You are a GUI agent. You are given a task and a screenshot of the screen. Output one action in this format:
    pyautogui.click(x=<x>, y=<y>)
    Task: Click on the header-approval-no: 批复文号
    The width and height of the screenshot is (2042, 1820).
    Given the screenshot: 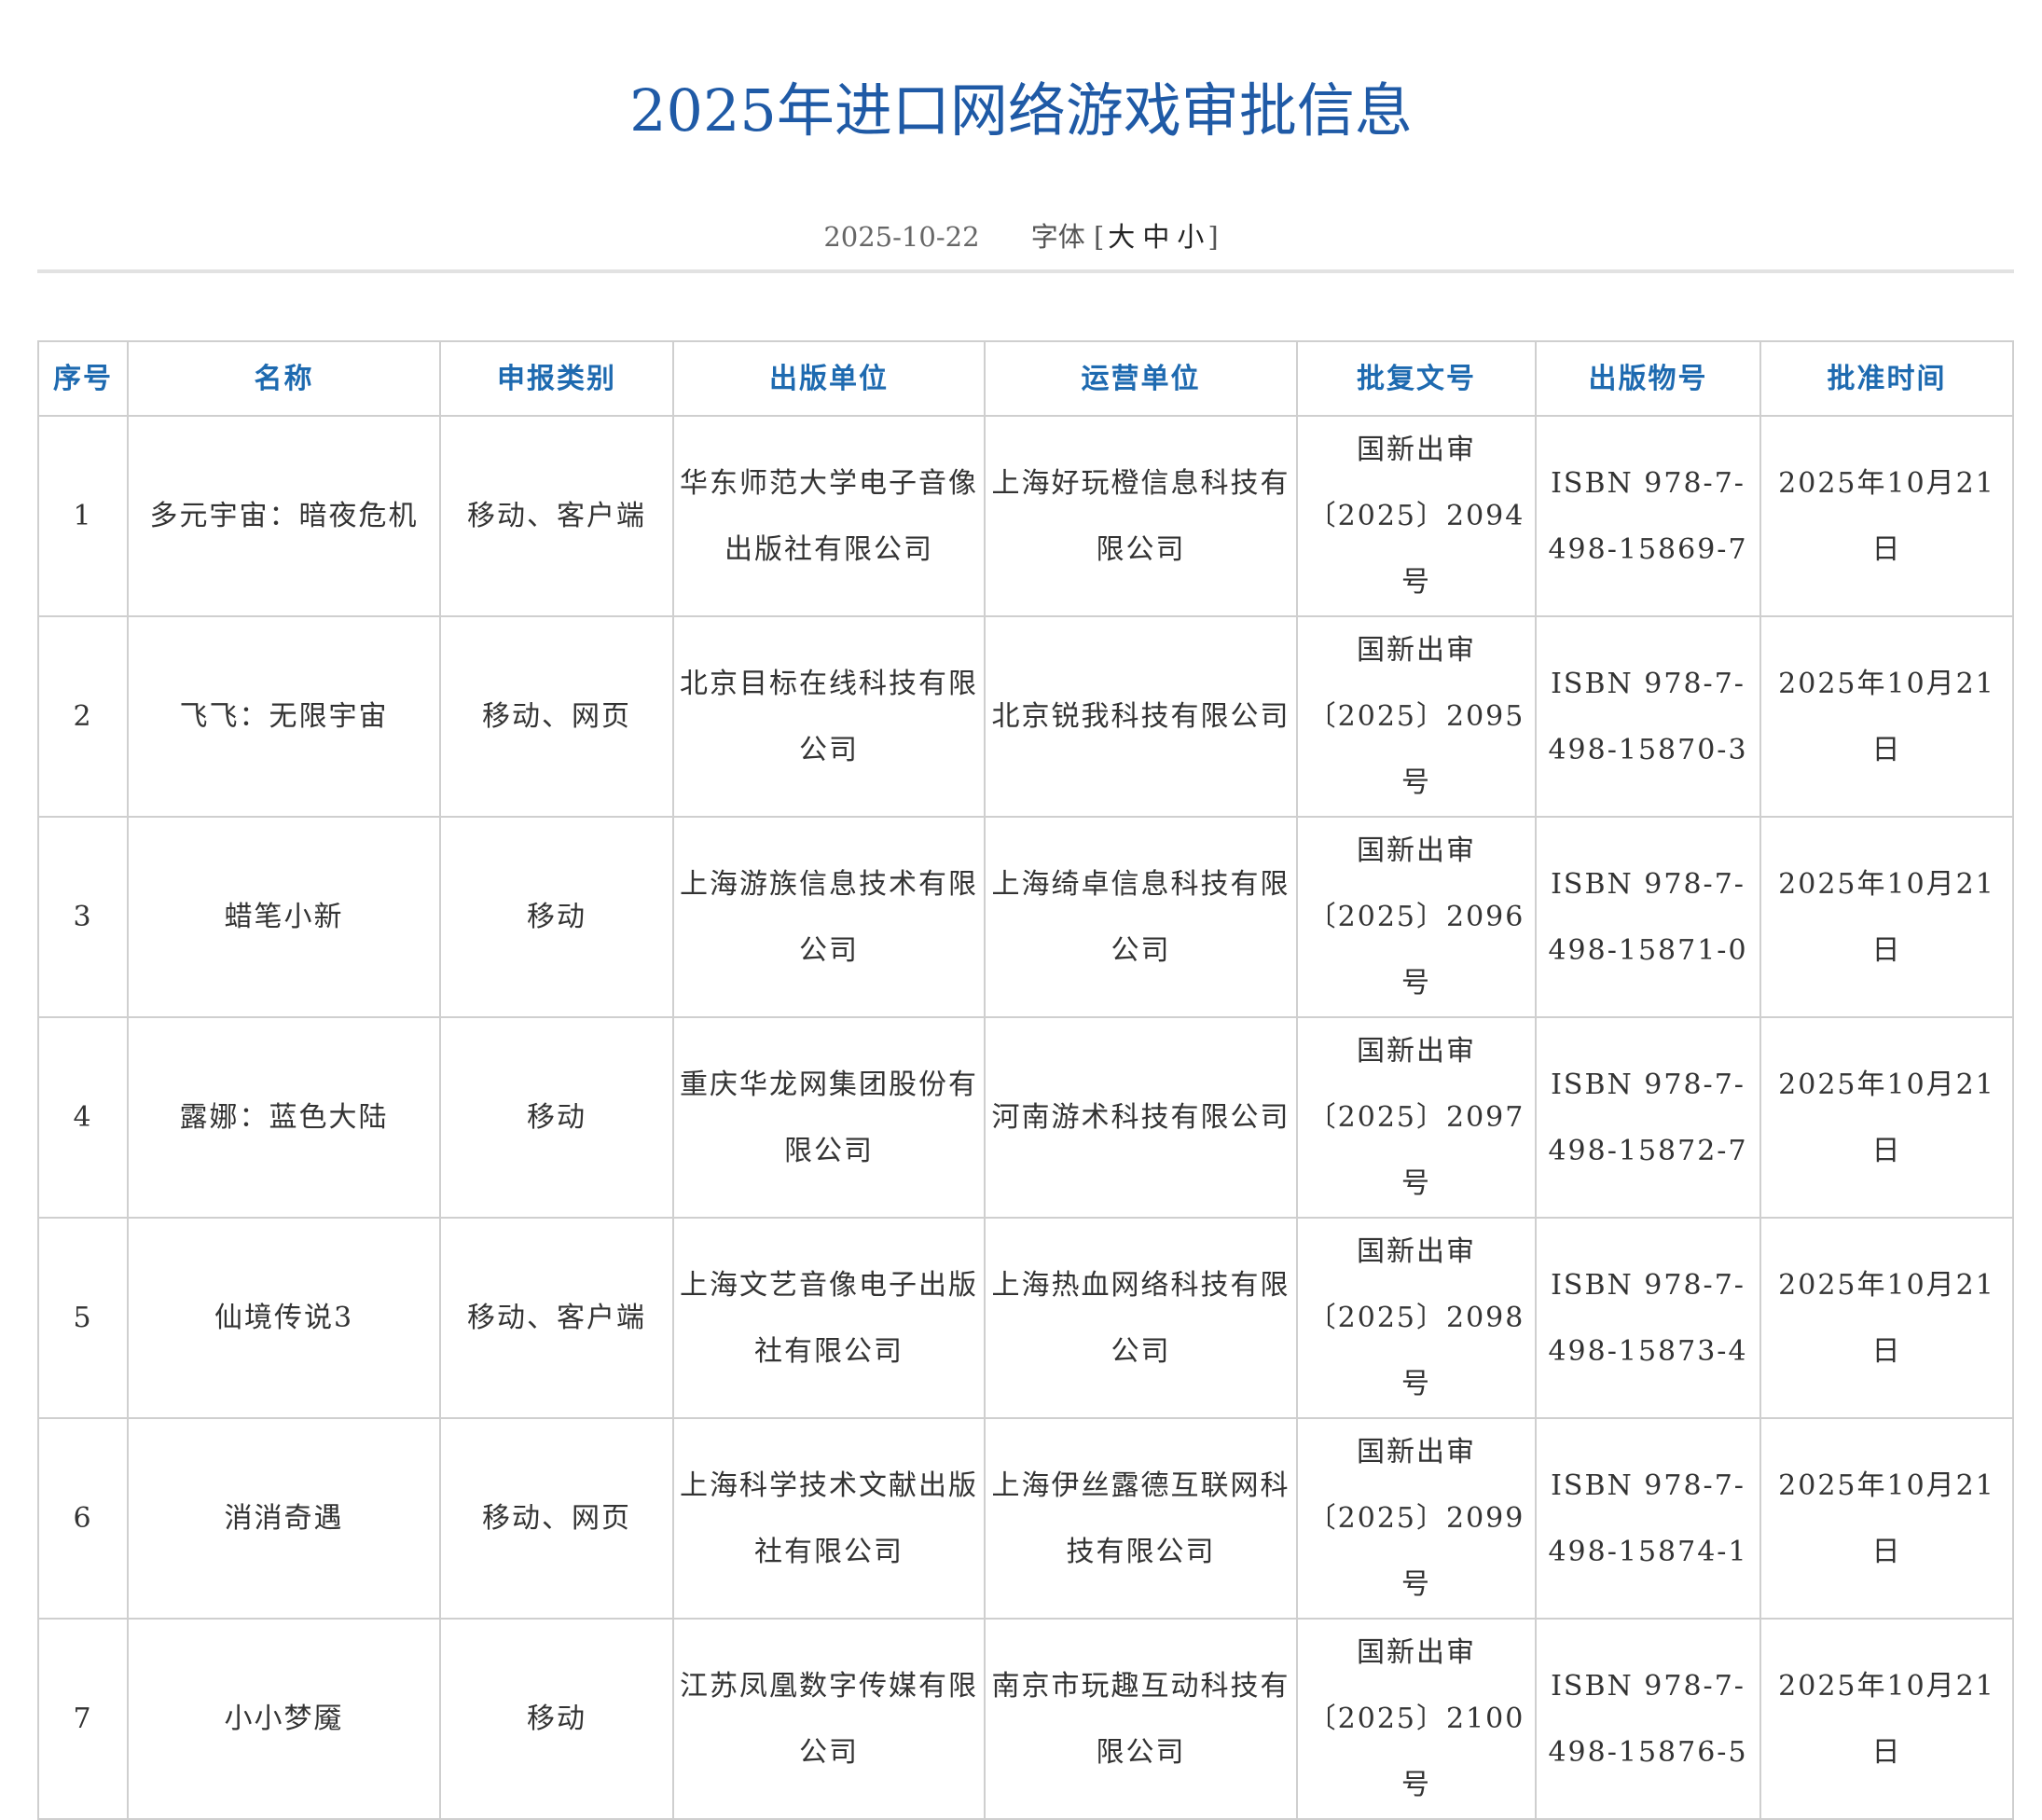 What is the action you would take?
    pyautogui.click(x=1416, y=378)
    